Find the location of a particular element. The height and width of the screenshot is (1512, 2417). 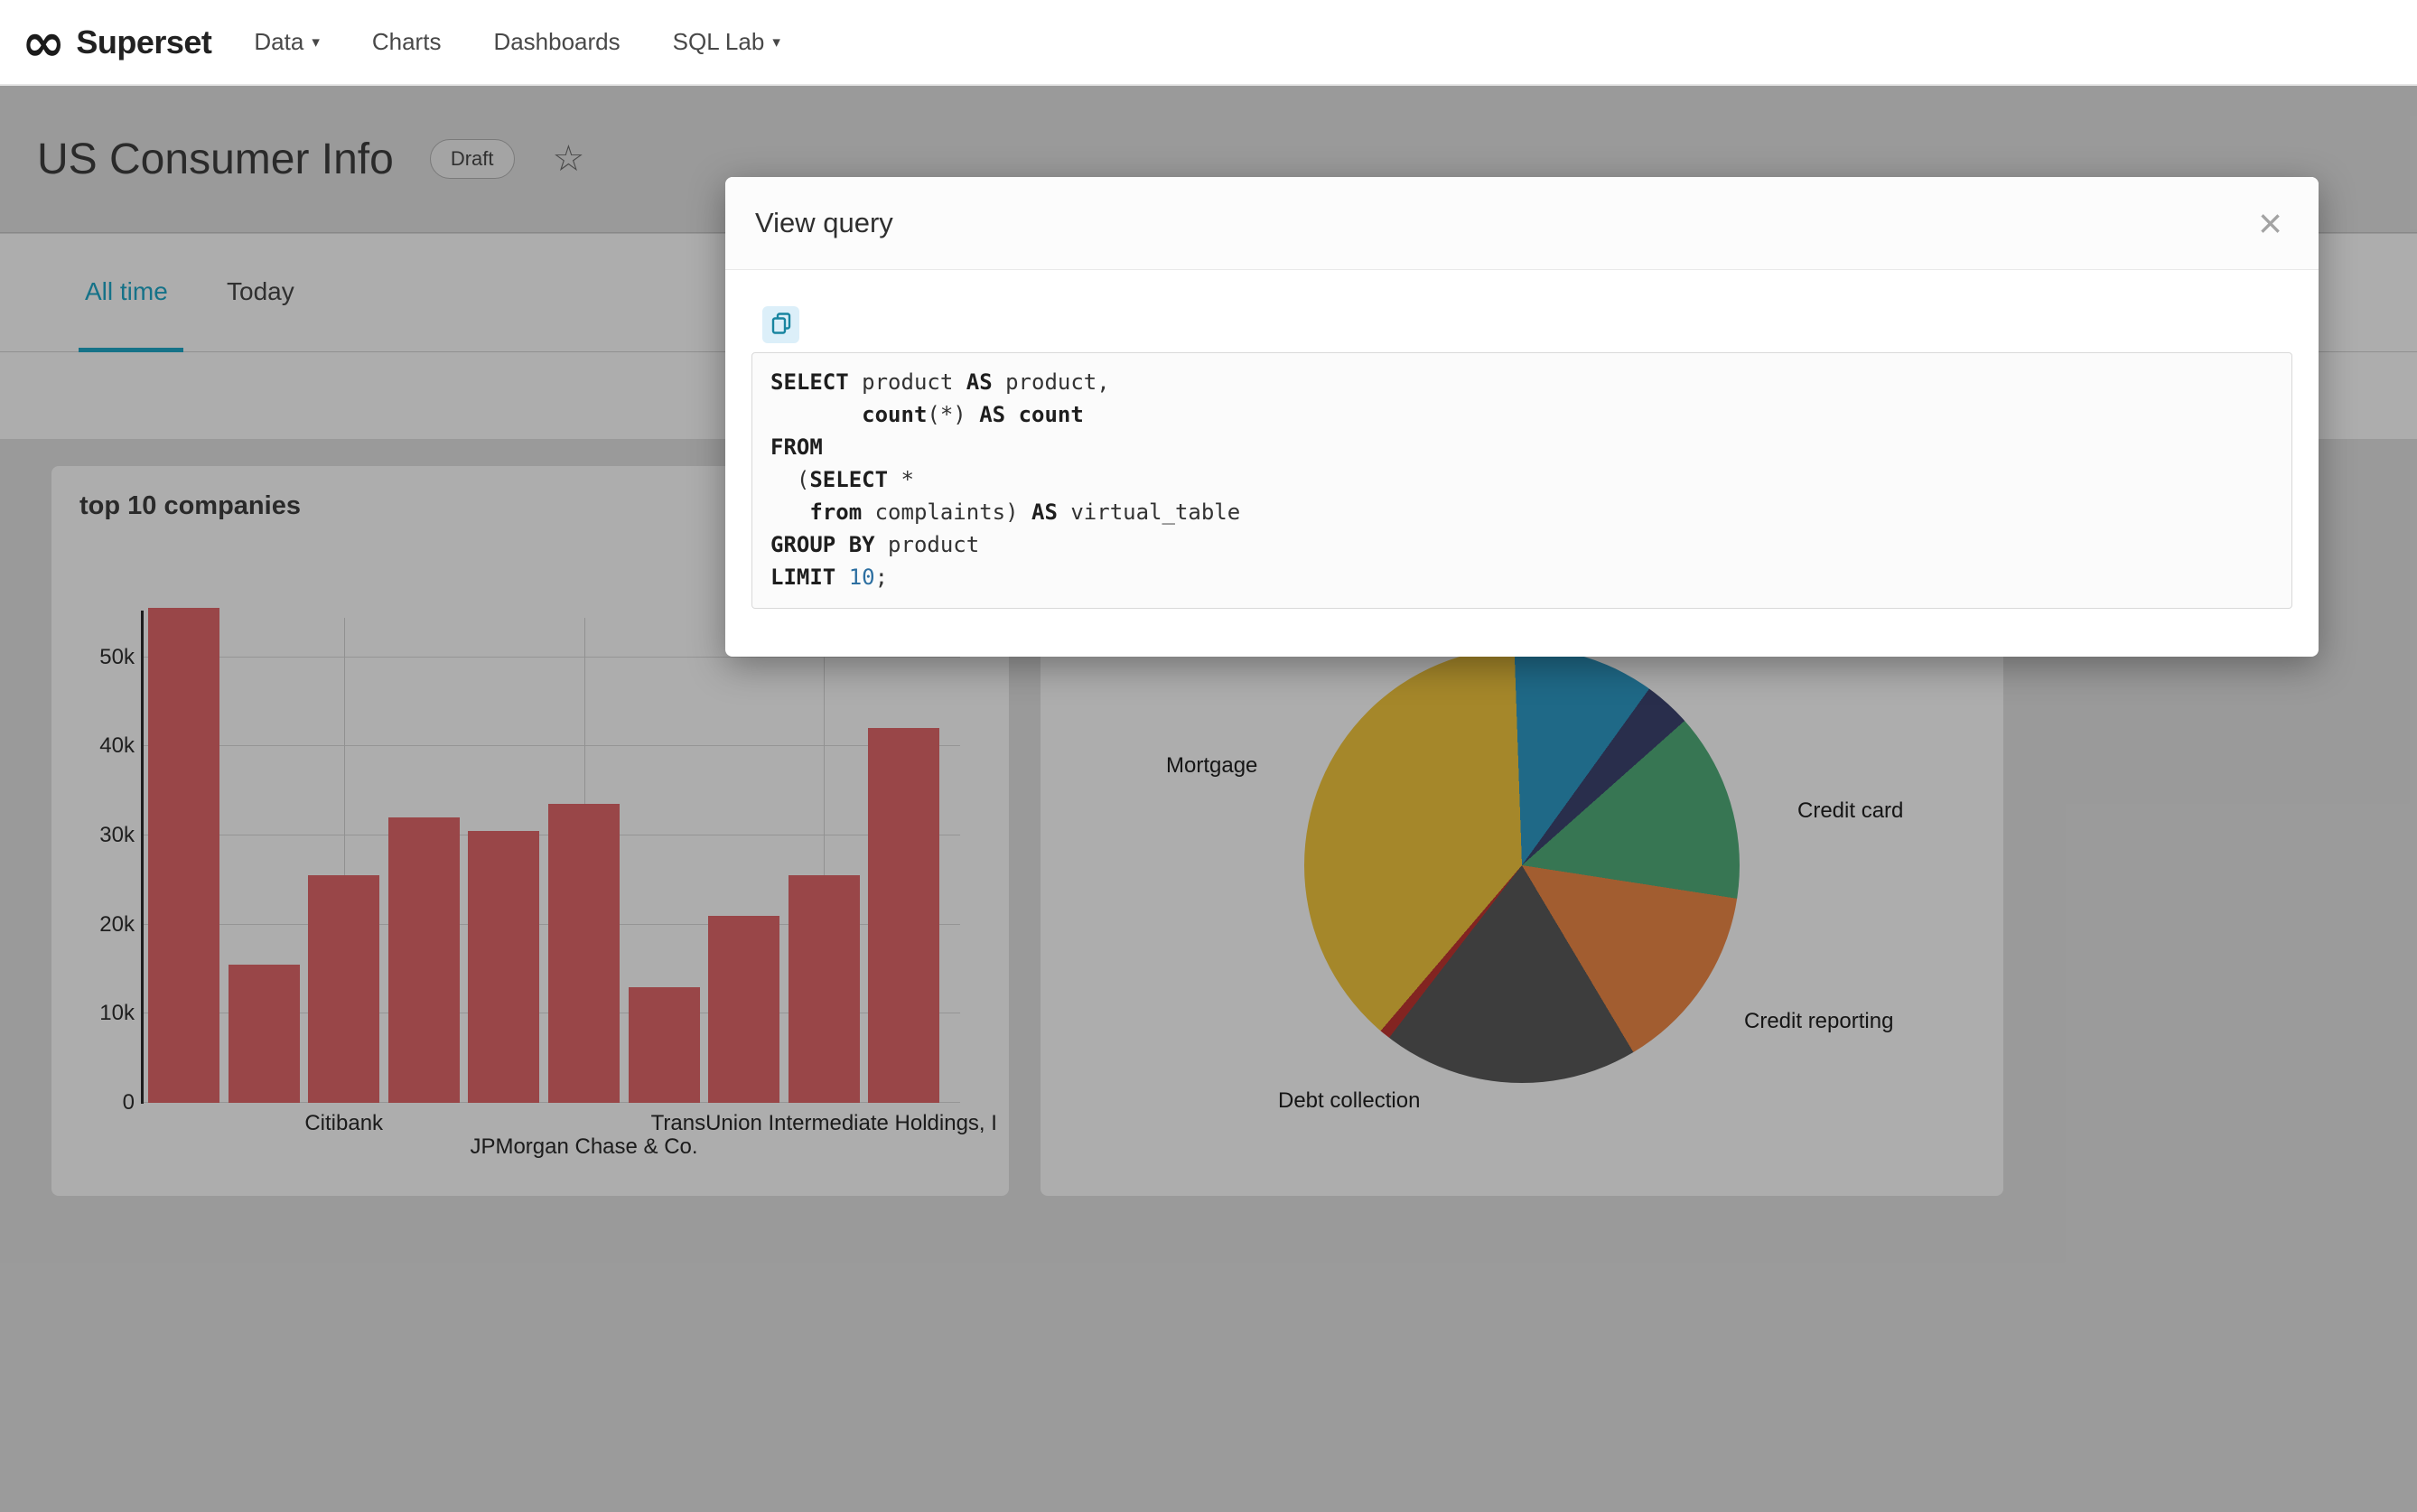

nav-item-label: Data is located at coordinates (279, 41).